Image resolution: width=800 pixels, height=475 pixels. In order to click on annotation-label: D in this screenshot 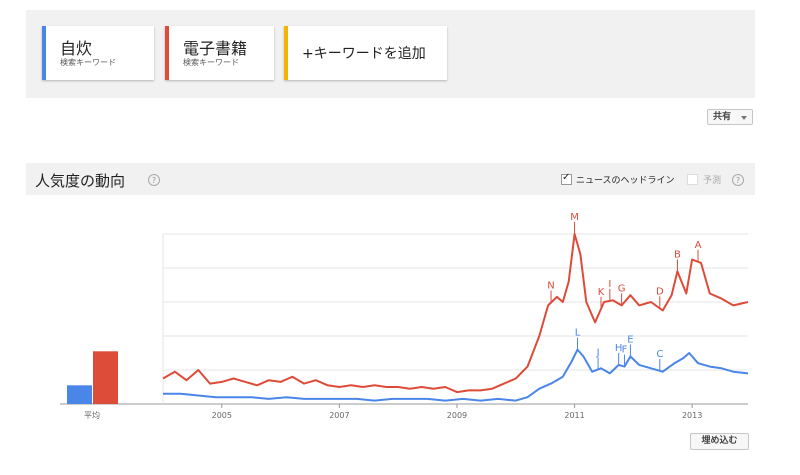, I will do `click(660, 291)`.